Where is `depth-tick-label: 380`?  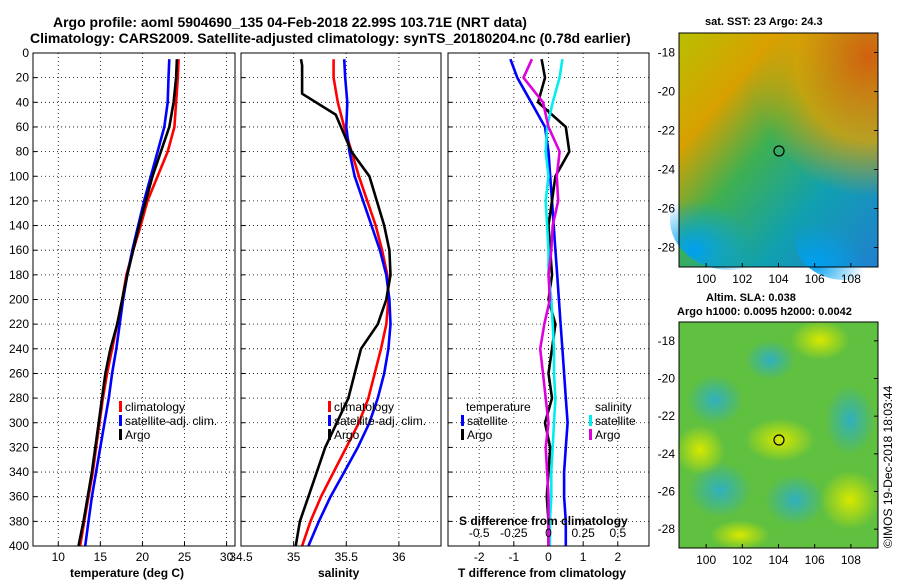
depth-tick-label: 380 is located at coordinates (19, 521).